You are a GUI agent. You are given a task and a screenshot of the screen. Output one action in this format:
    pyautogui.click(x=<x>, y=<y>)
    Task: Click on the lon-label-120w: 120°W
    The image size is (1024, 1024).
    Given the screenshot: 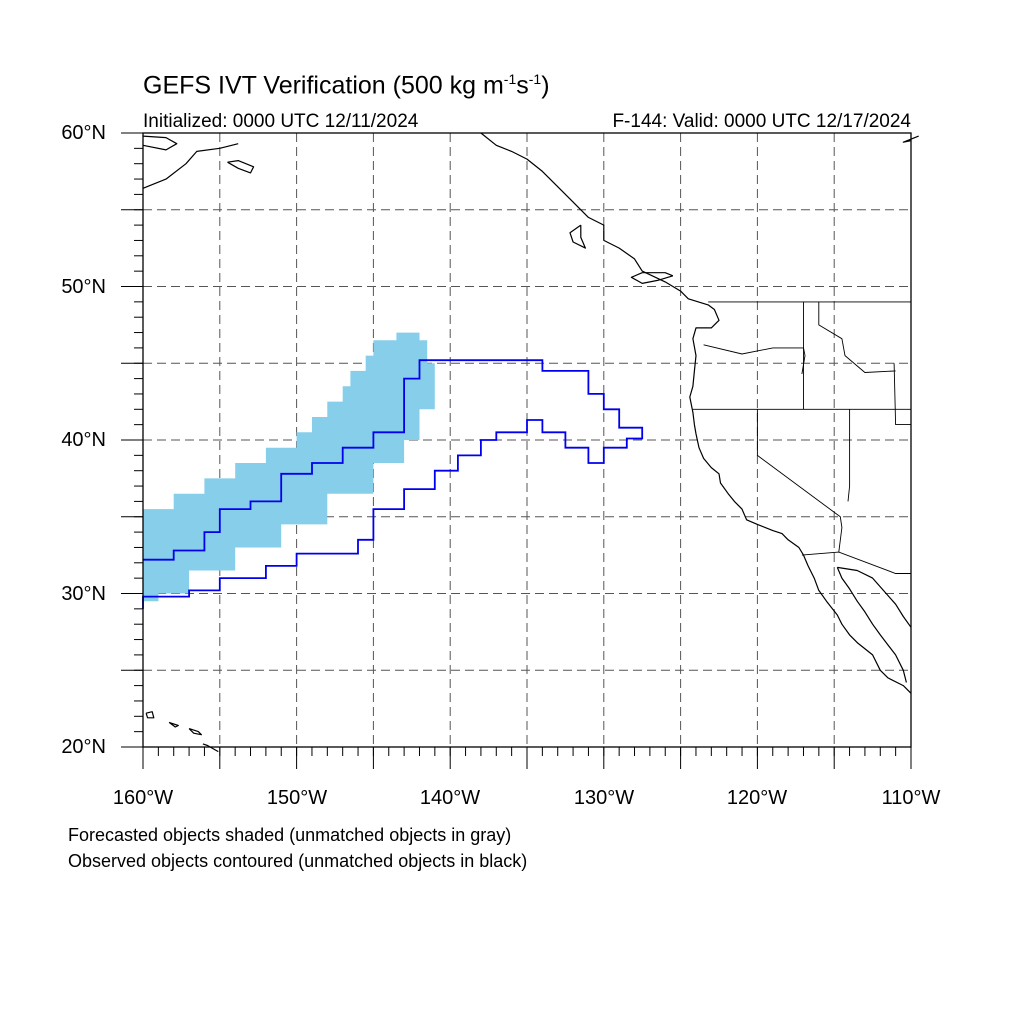 What is the action you would take?
    pyautogui.click(x=757, y=798)
    